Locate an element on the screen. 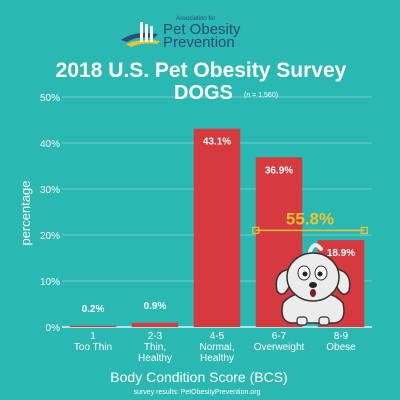 The image size is (400, 400). dog-mascot is located at coordinates (313, 284).